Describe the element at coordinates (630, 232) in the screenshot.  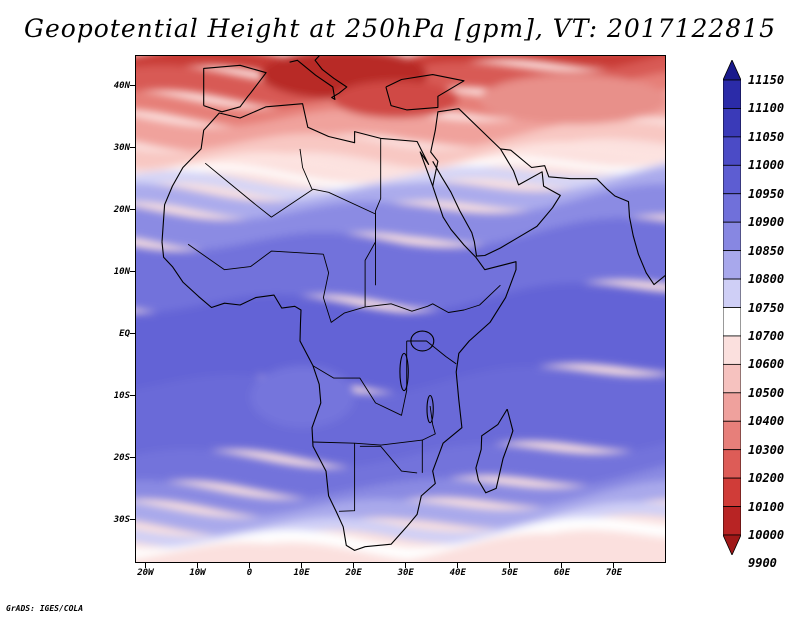
I see `india-coastline` at that location.